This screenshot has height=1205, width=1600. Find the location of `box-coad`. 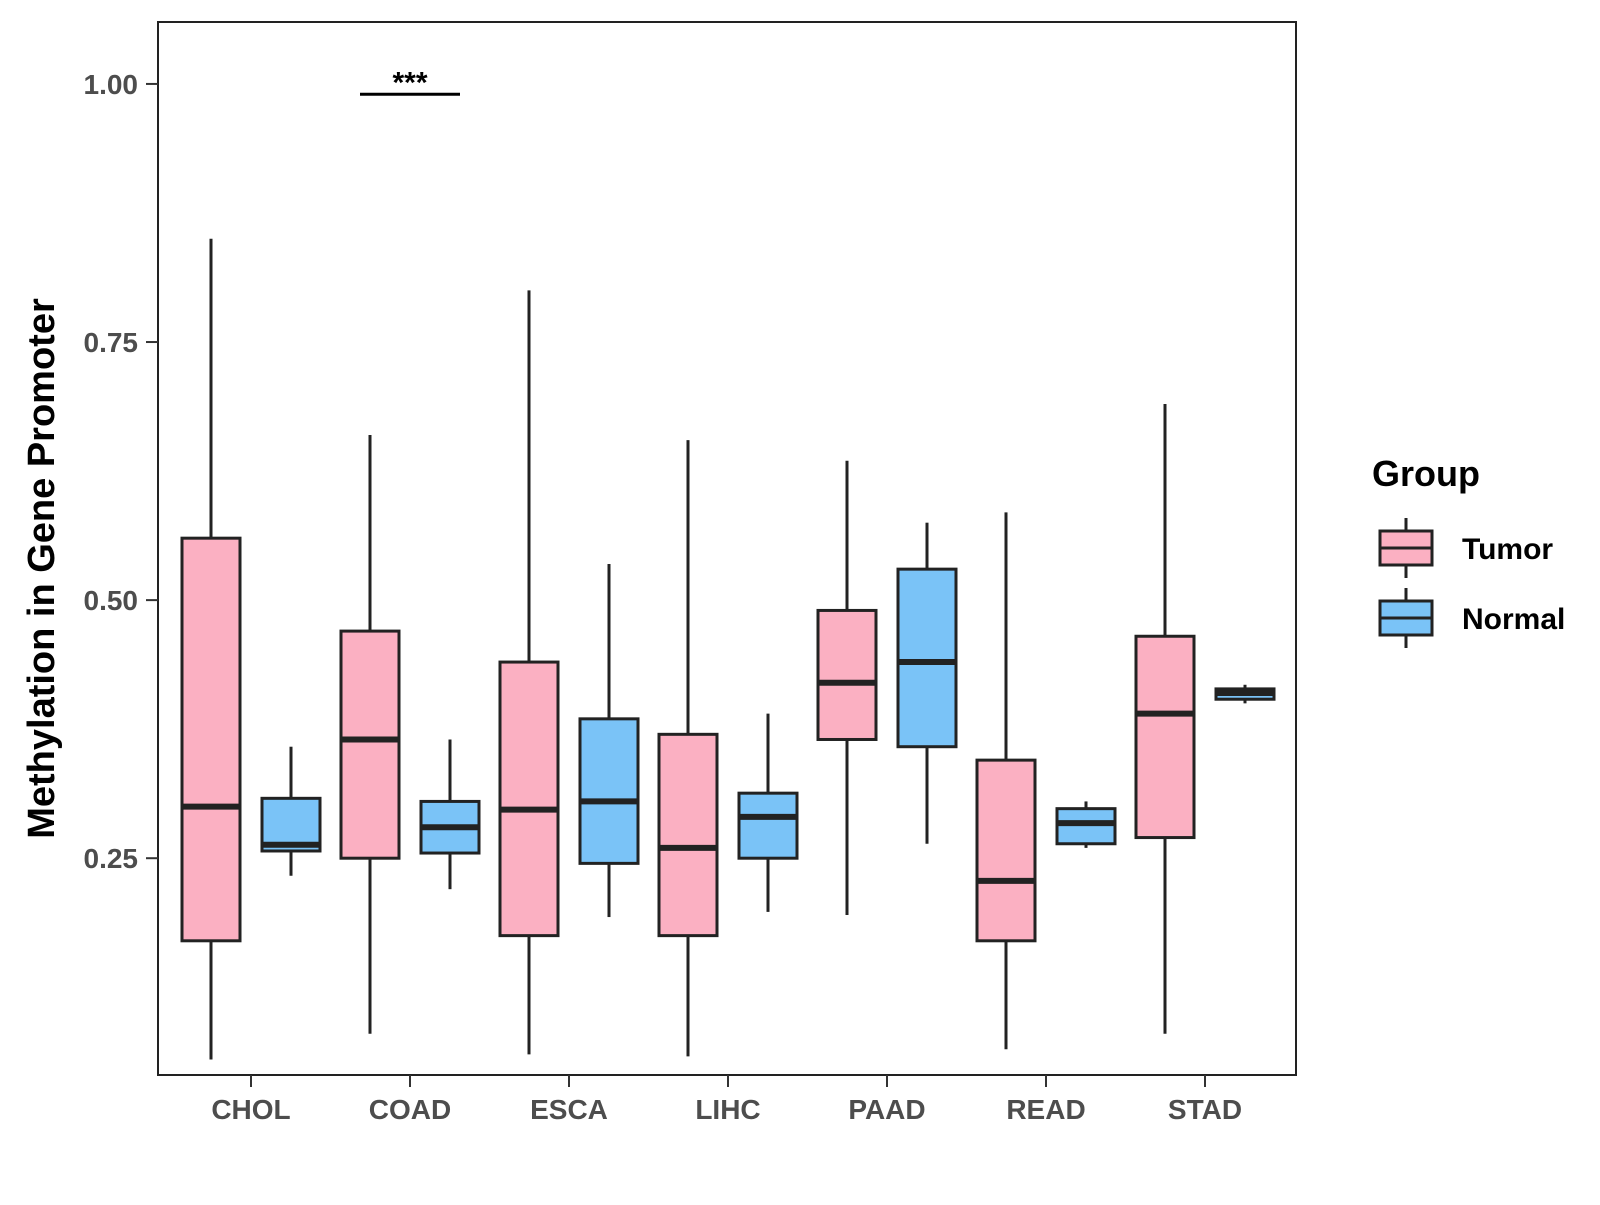

box-coad is located at coordinates (370, 744).